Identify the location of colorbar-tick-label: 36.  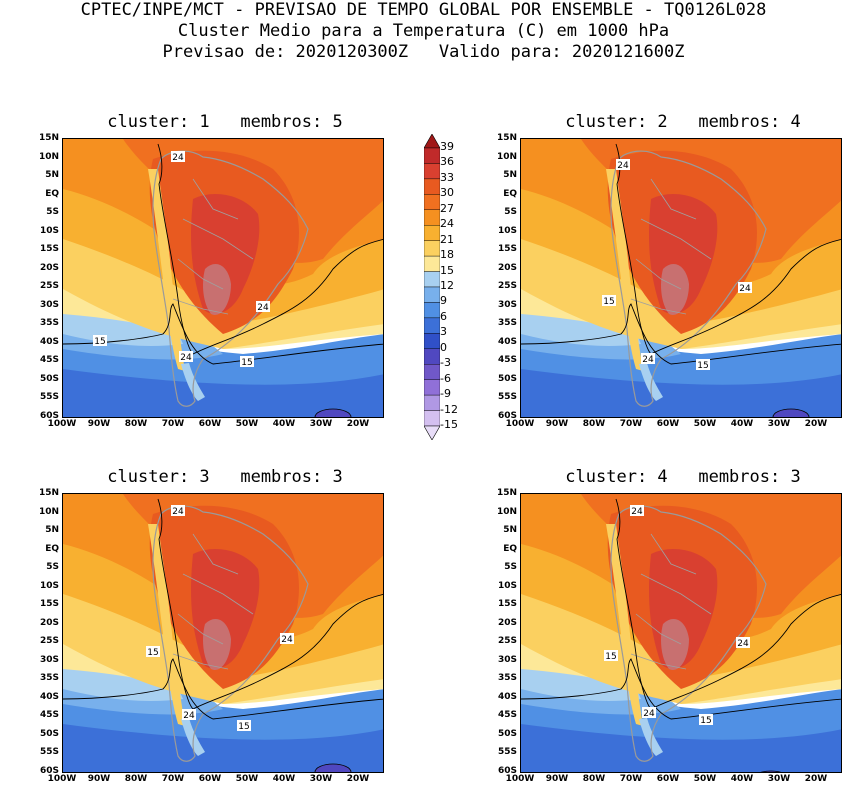
(447, 162).